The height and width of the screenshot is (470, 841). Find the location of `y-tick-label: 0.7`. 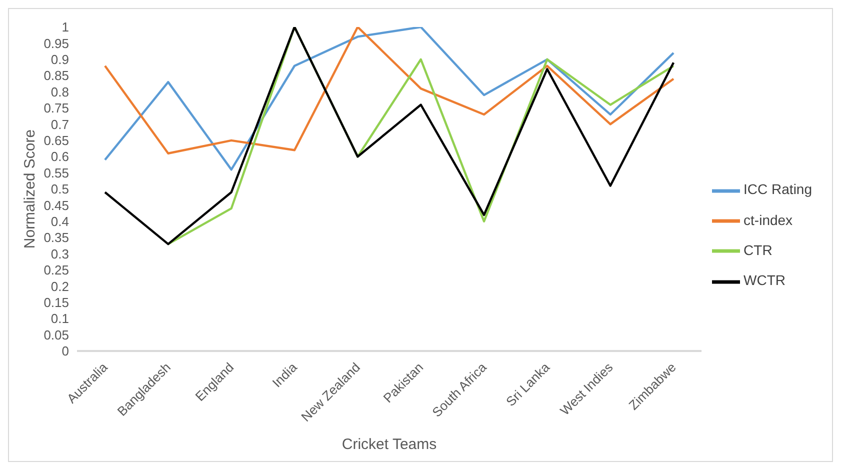

y-tick-label: 0.7 is located at coordinates (59, 124).